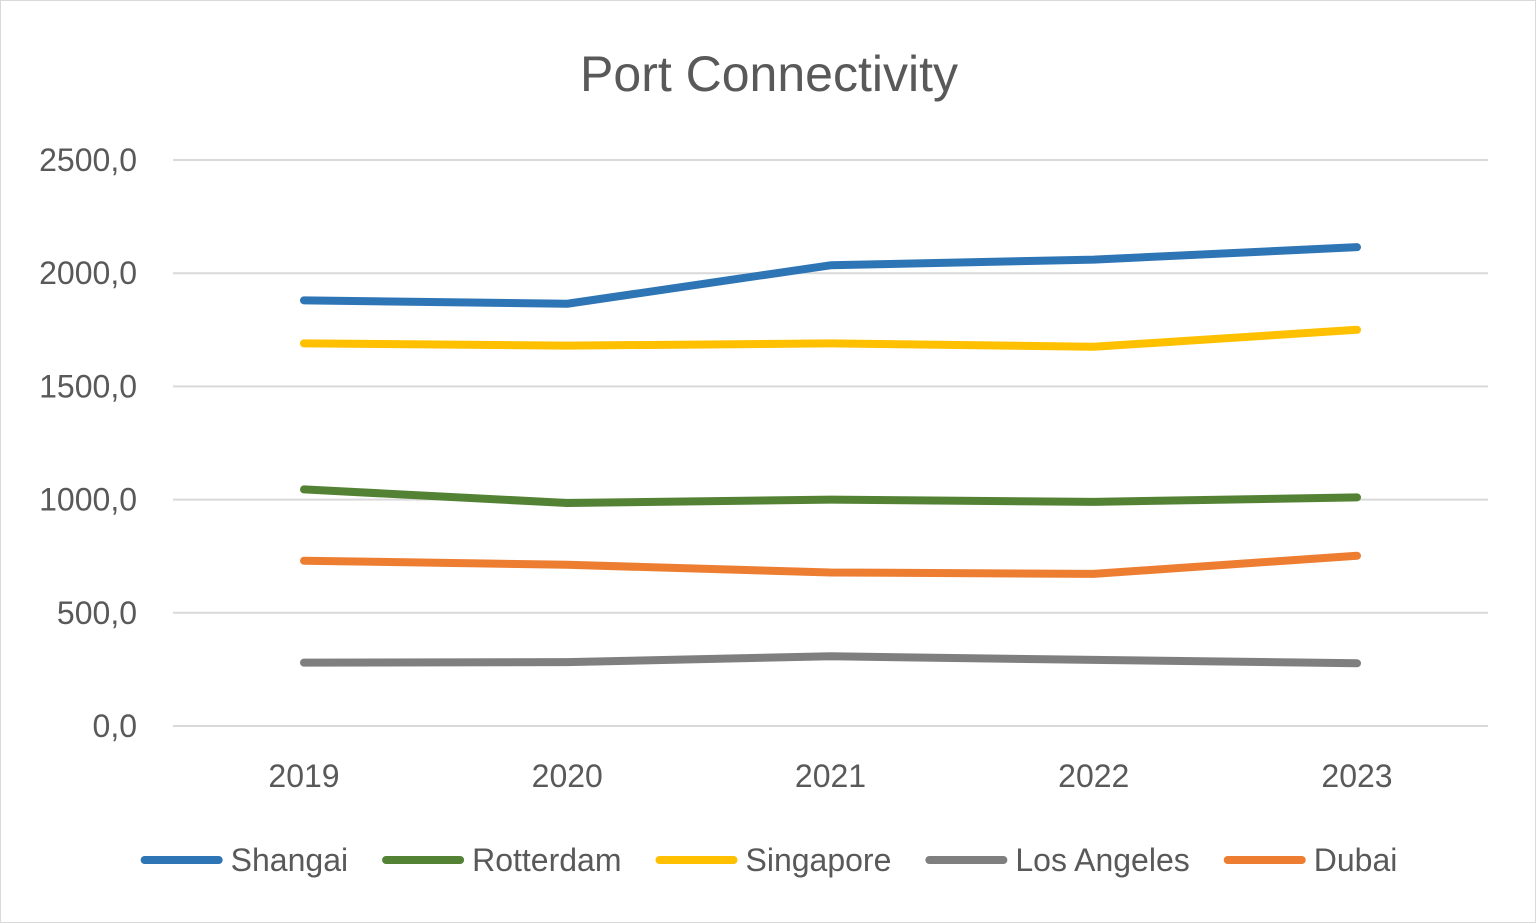  What do you see at coordinates (1093, 776) in the screenshot?
I see `x-tick-label-2022: 2022` at bounding box center [1093, 776].